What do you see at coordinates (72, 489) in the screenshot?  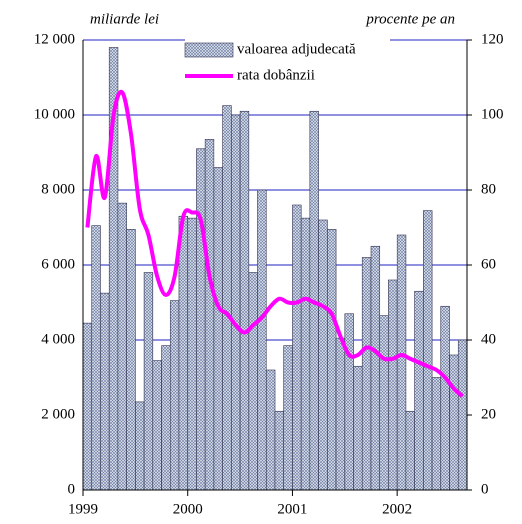 I see `y-tick-label: 0` at bounding box center [72, 489].